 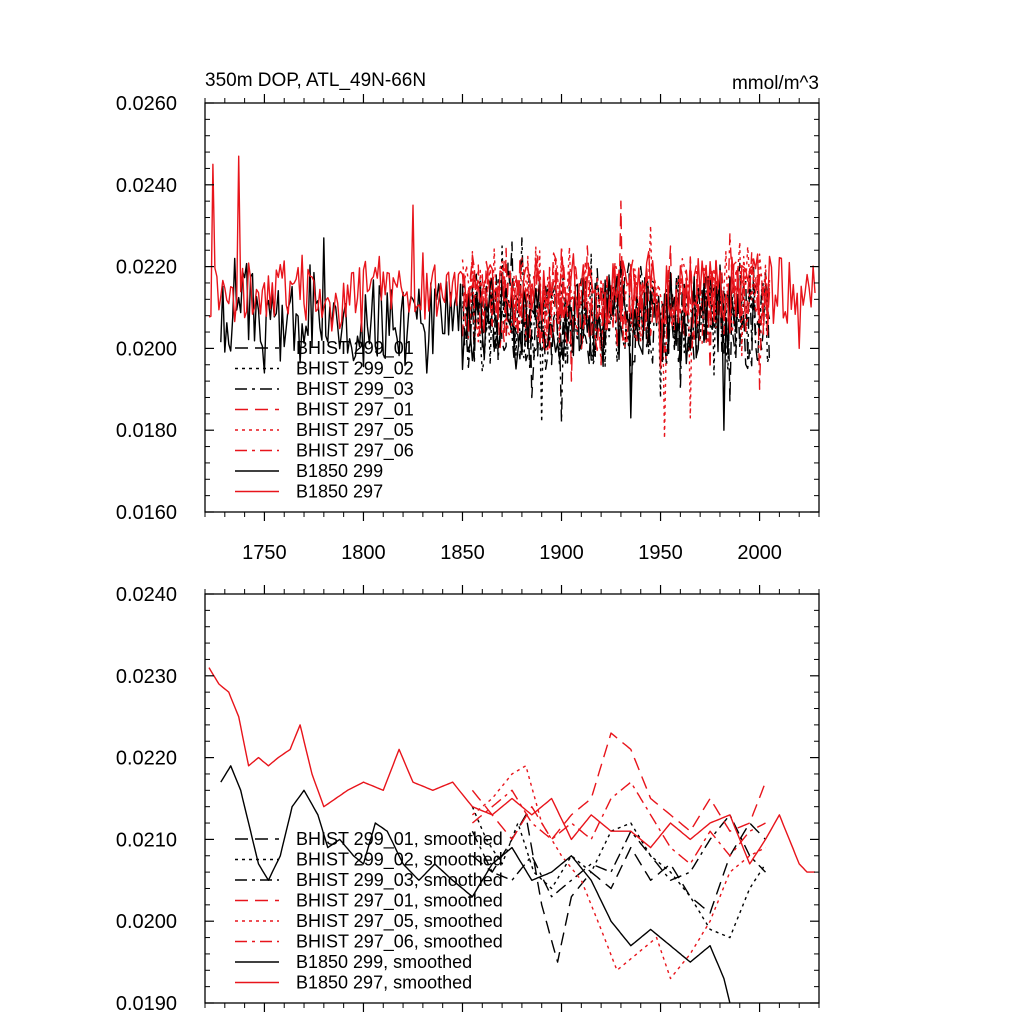 I want to click on bottom-ytick-label: 0.0210, so click(x=146, y=840).